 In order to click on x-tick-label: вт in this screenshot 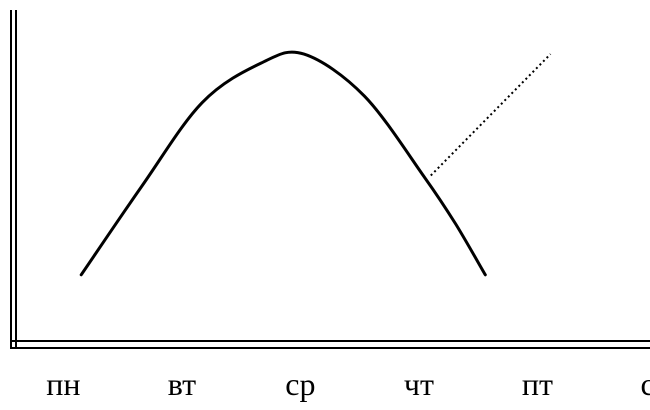, I will do `click(182, 384)`.